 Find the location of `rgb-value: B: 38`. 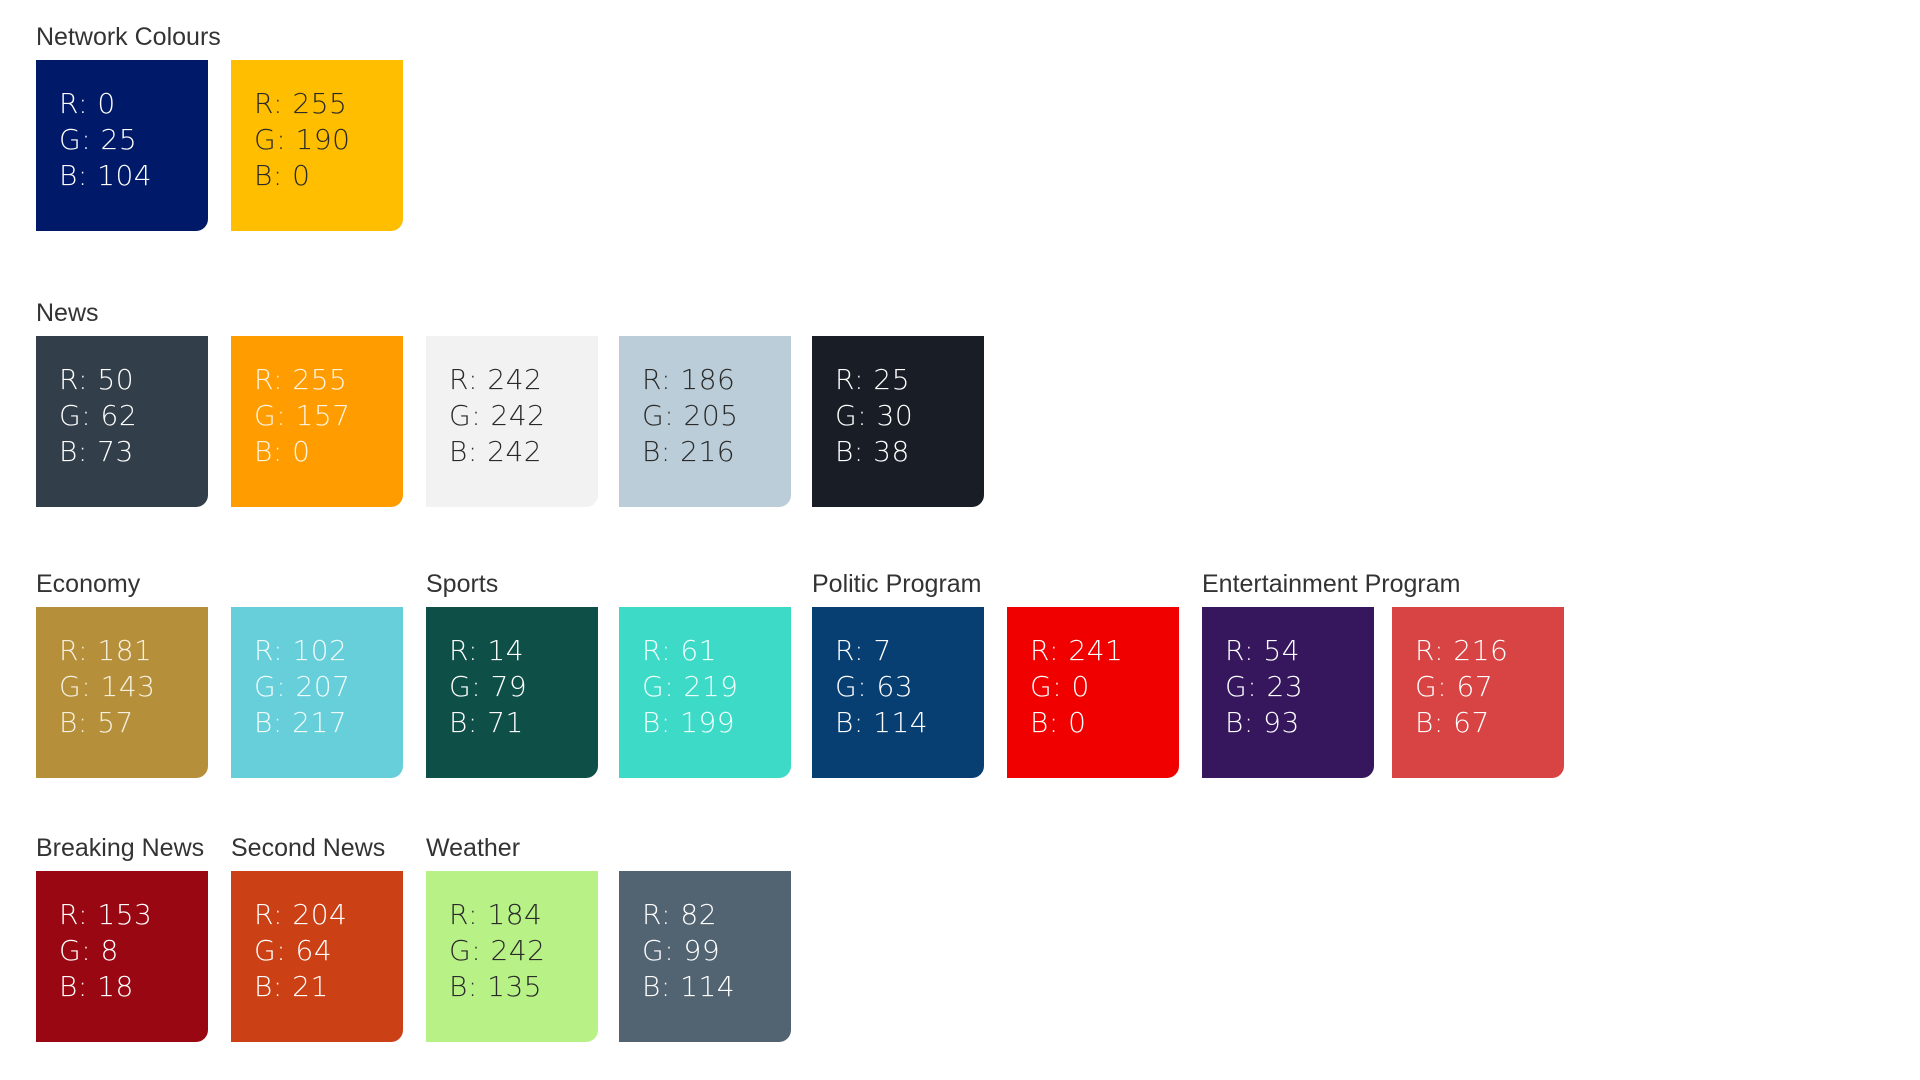

rgb-value: B: 38 is located at coordinates (872, 451).